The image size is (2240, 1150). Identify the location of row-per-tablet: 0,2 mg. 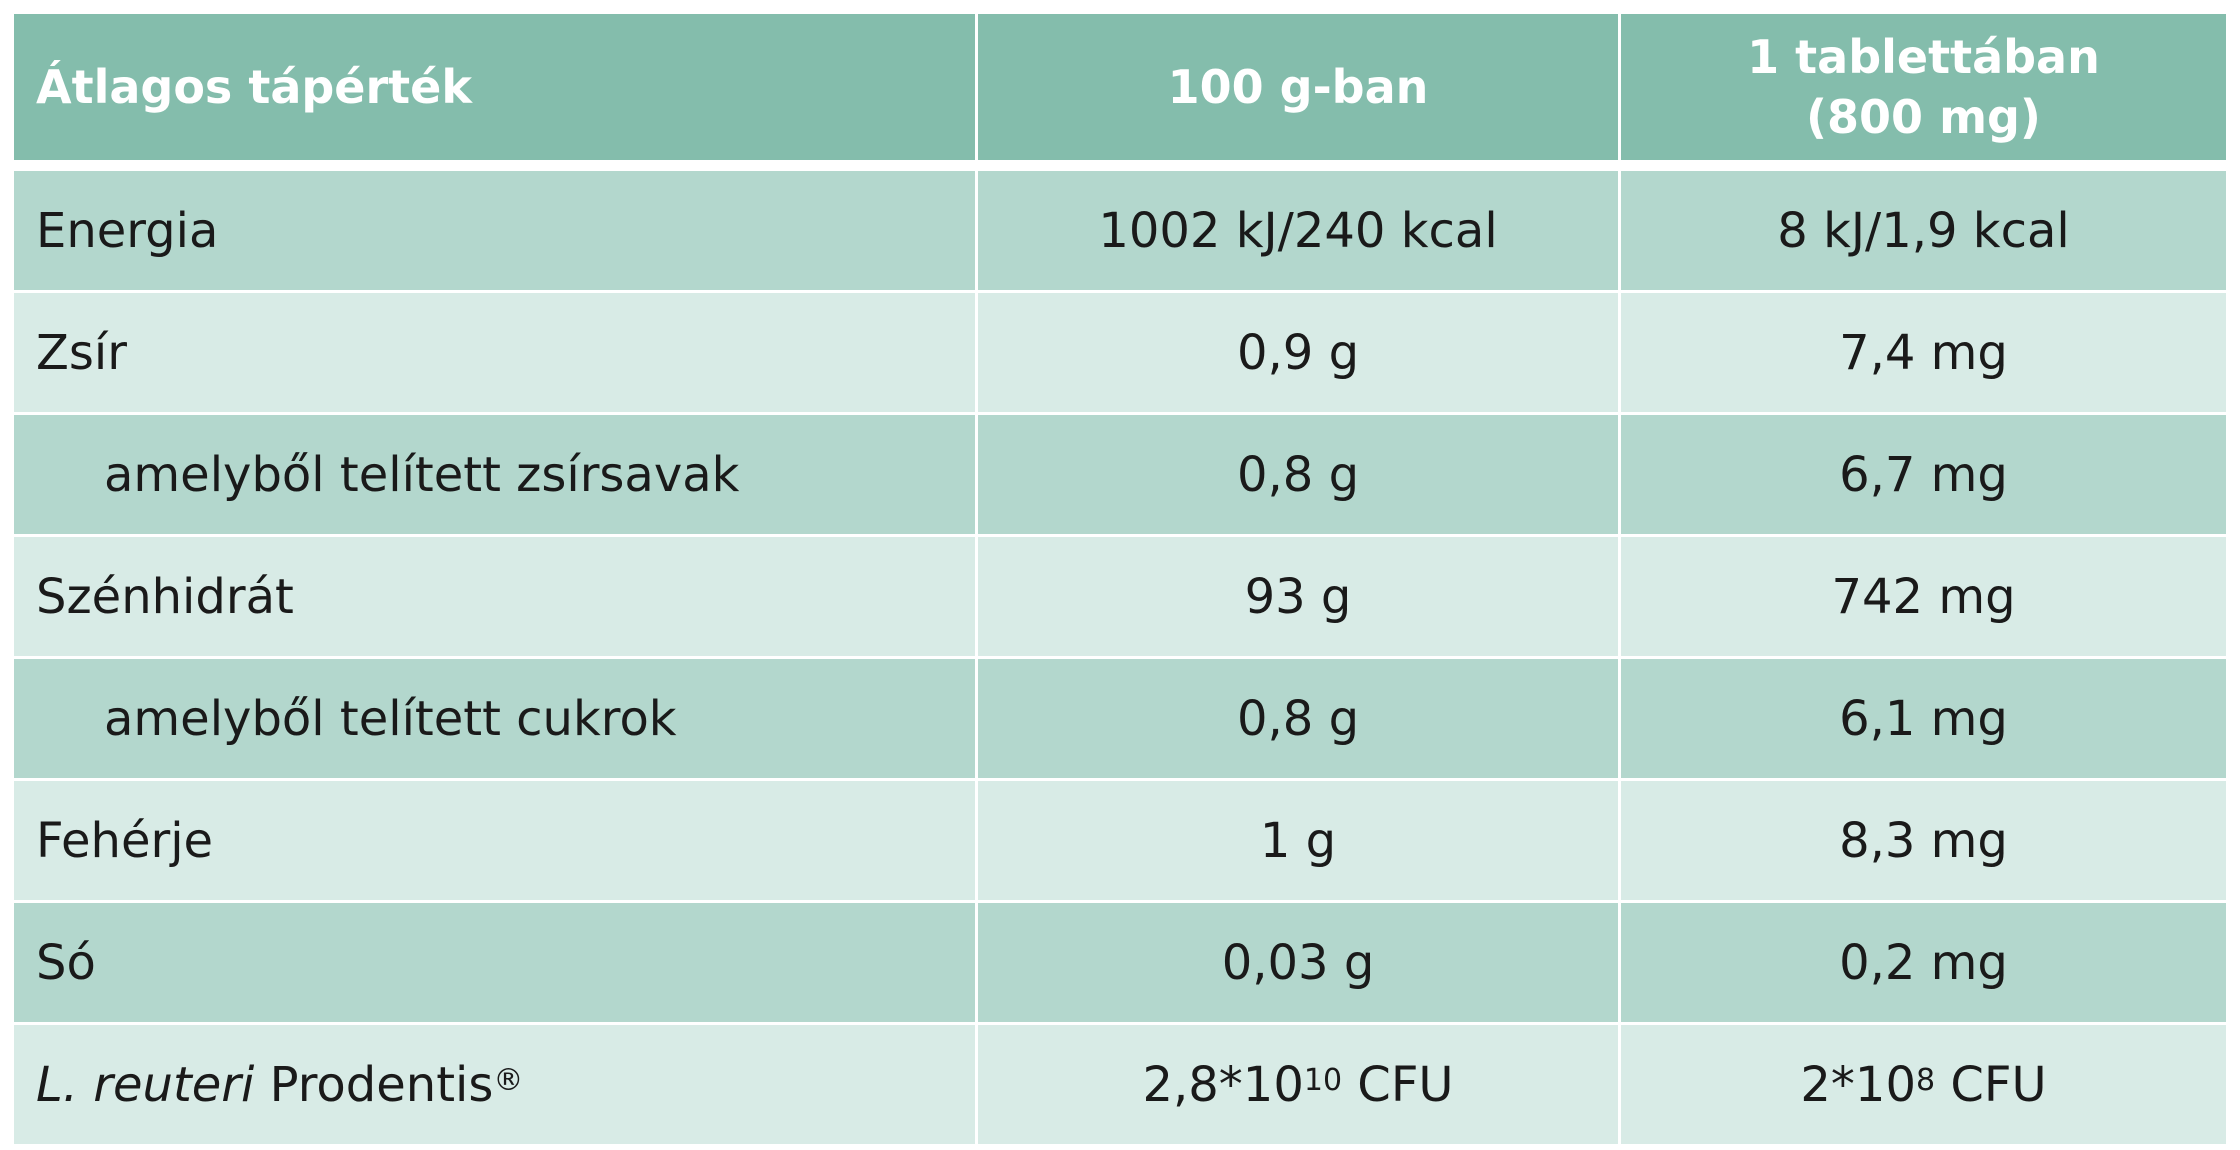
(1923, 962).